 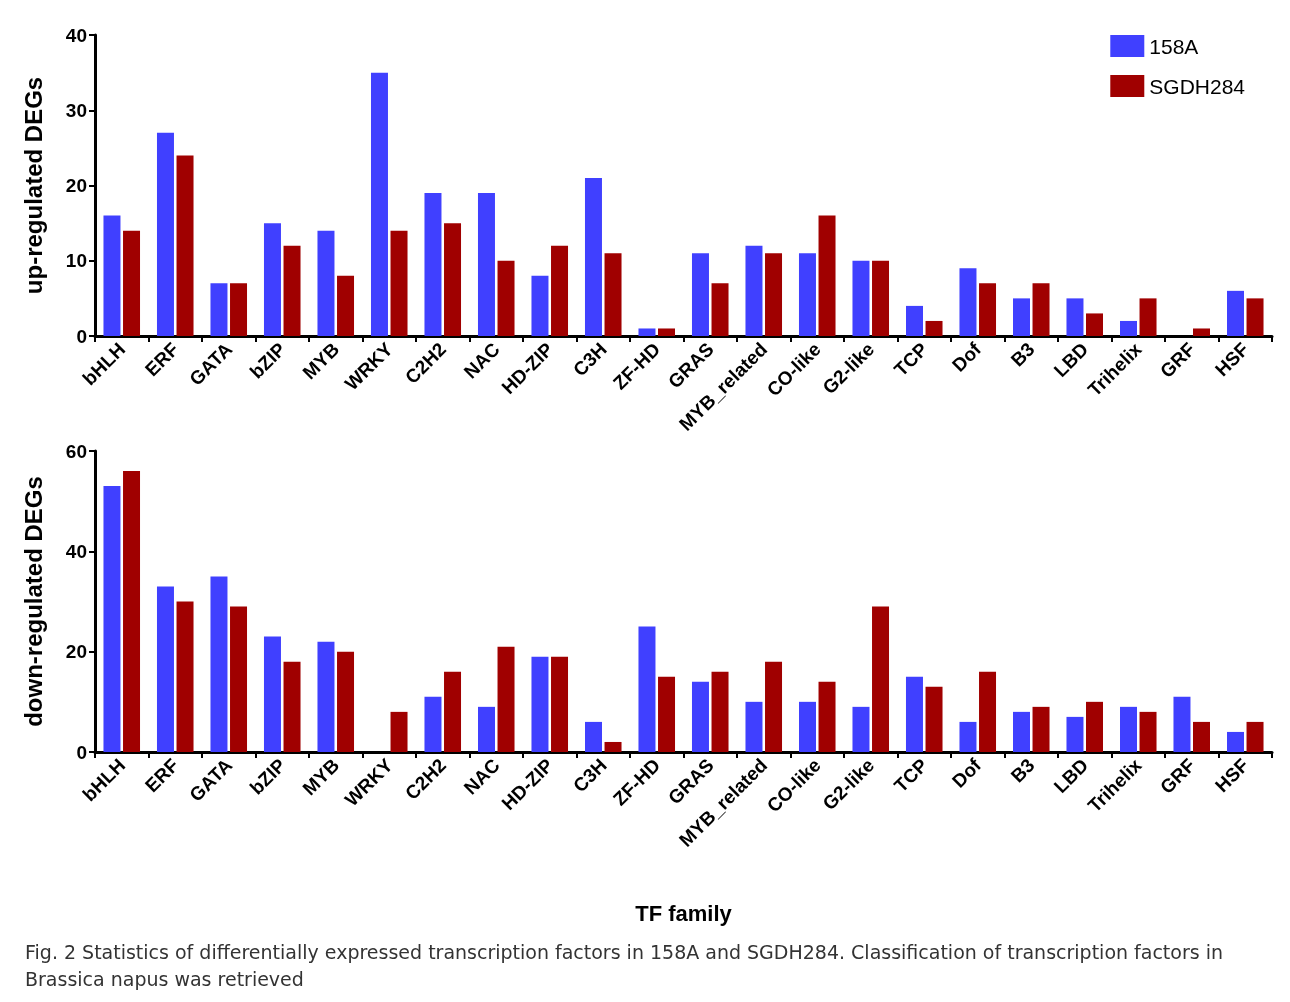 I want to click on y-tick-label: 10, so click(x=76, y=261).